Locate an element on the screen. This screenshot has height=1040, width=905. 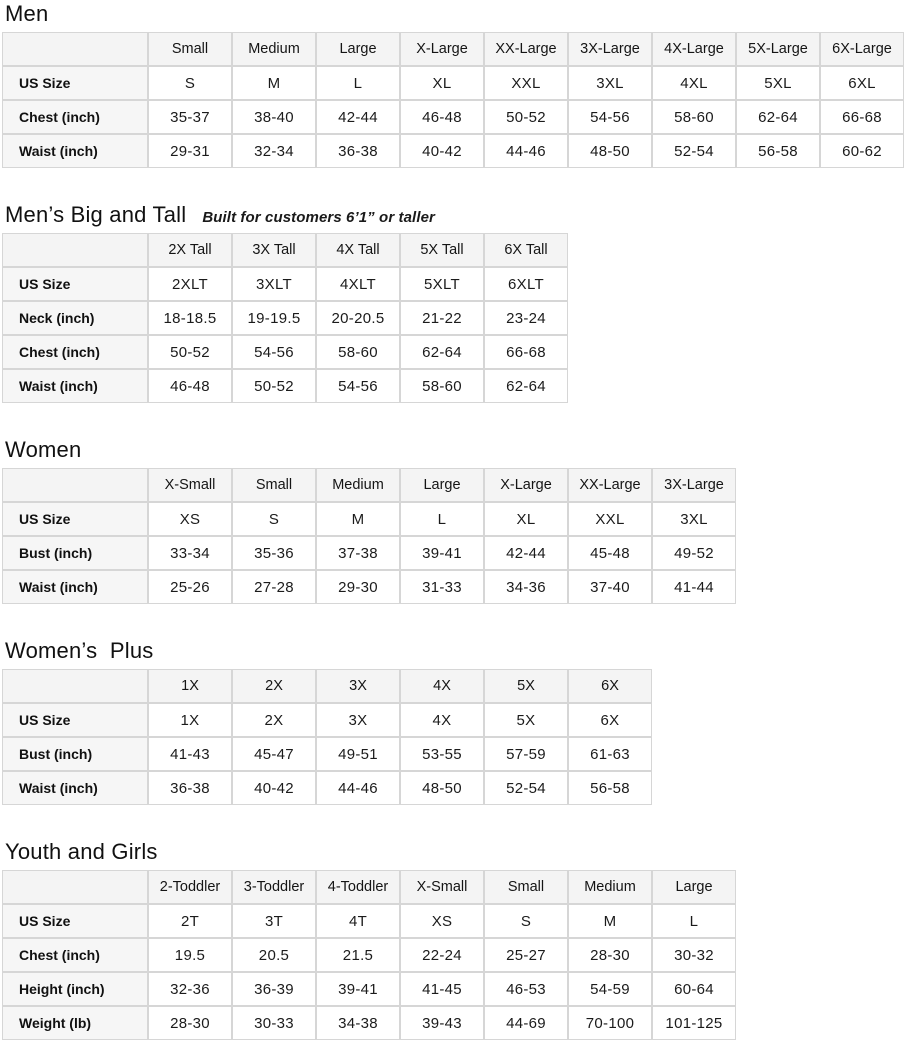
column-header: 4X-Large is located at coordinates (694, 49).